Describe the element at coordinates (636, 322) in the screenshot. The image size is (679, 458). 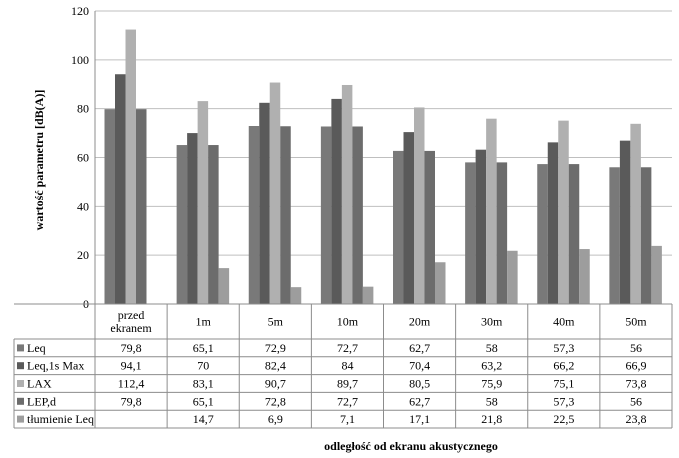
I see `category-label: 50m` at that location.